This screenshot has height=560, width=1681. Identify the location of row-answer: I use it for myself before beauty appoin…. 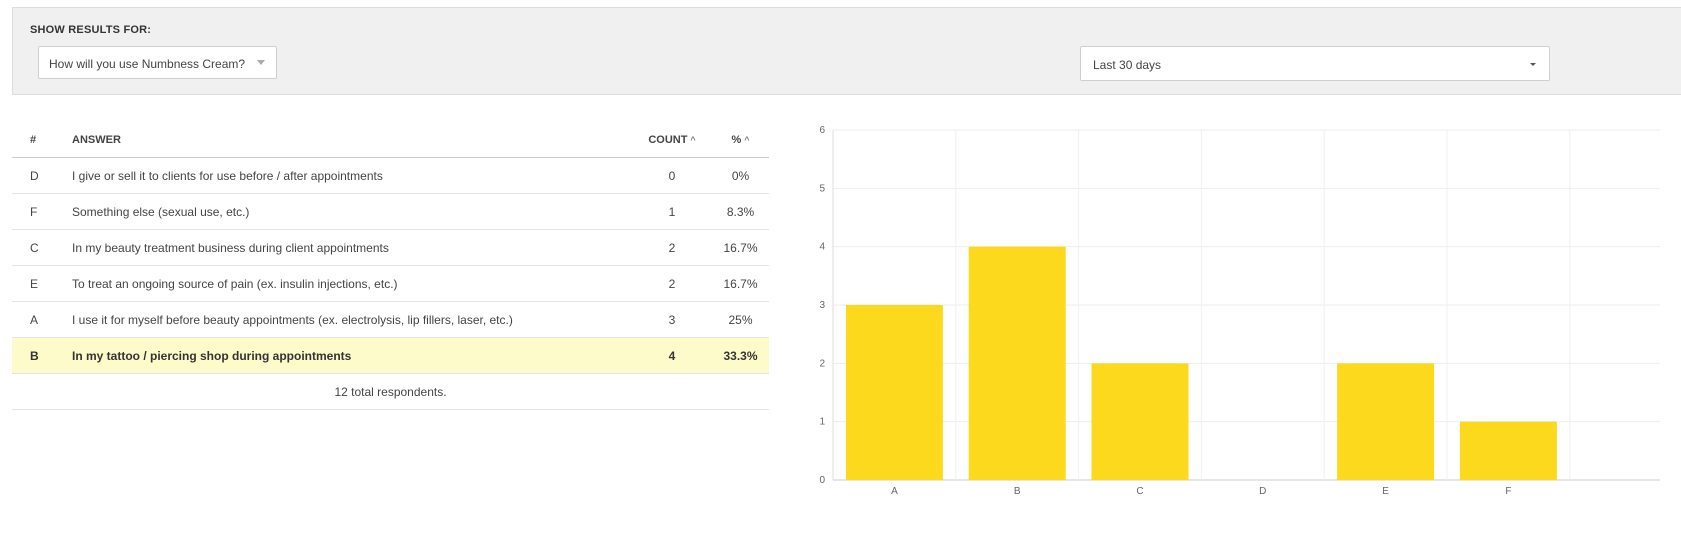
(352, 319).